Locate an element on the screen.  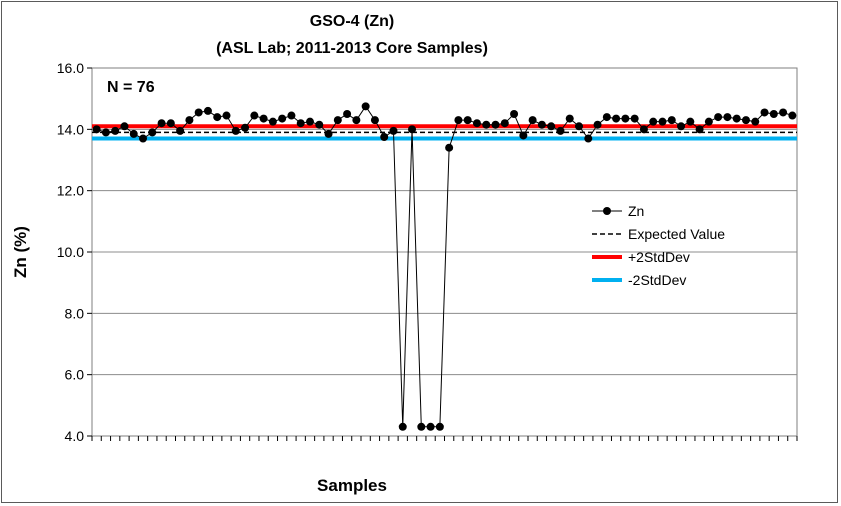
y-axis-ticks: 4.0 6.0 8.0 10.0 12.0 14.0 16.0 is located at coordinates (74, 252).